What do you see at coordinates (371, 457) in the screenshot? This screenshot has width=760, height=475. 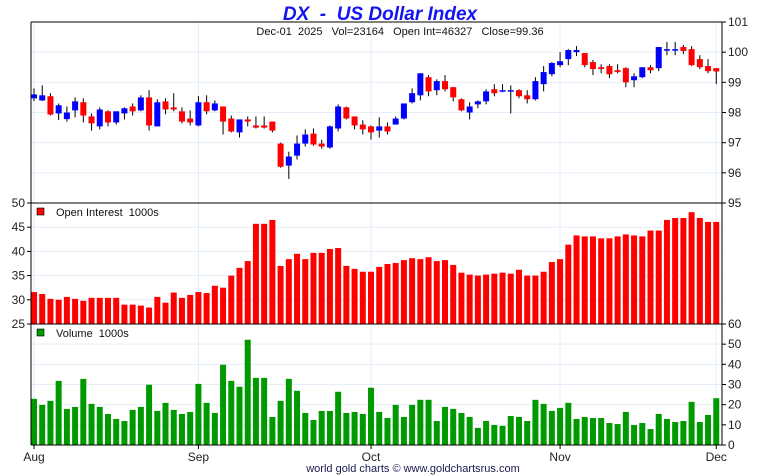 I see `month-label: Oct` at bounding box center [371, 457].